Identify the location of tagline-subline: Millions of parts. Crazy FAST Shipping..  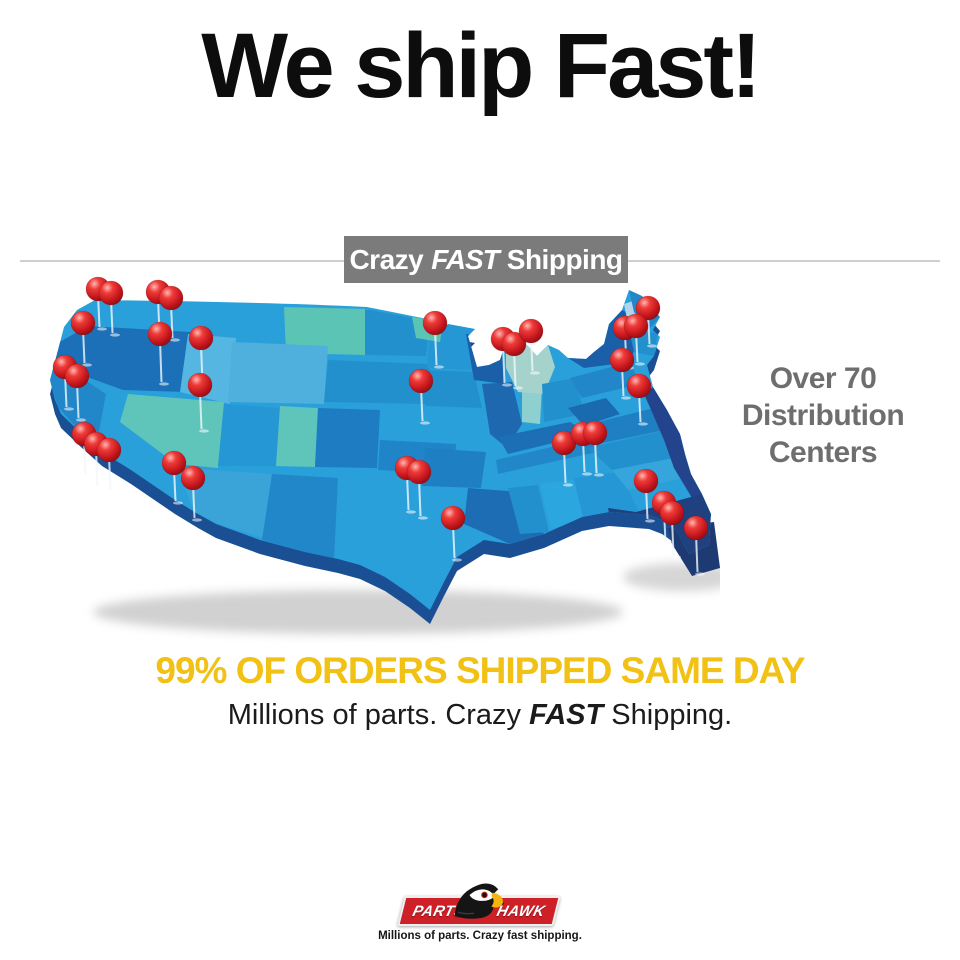
(480, 715).